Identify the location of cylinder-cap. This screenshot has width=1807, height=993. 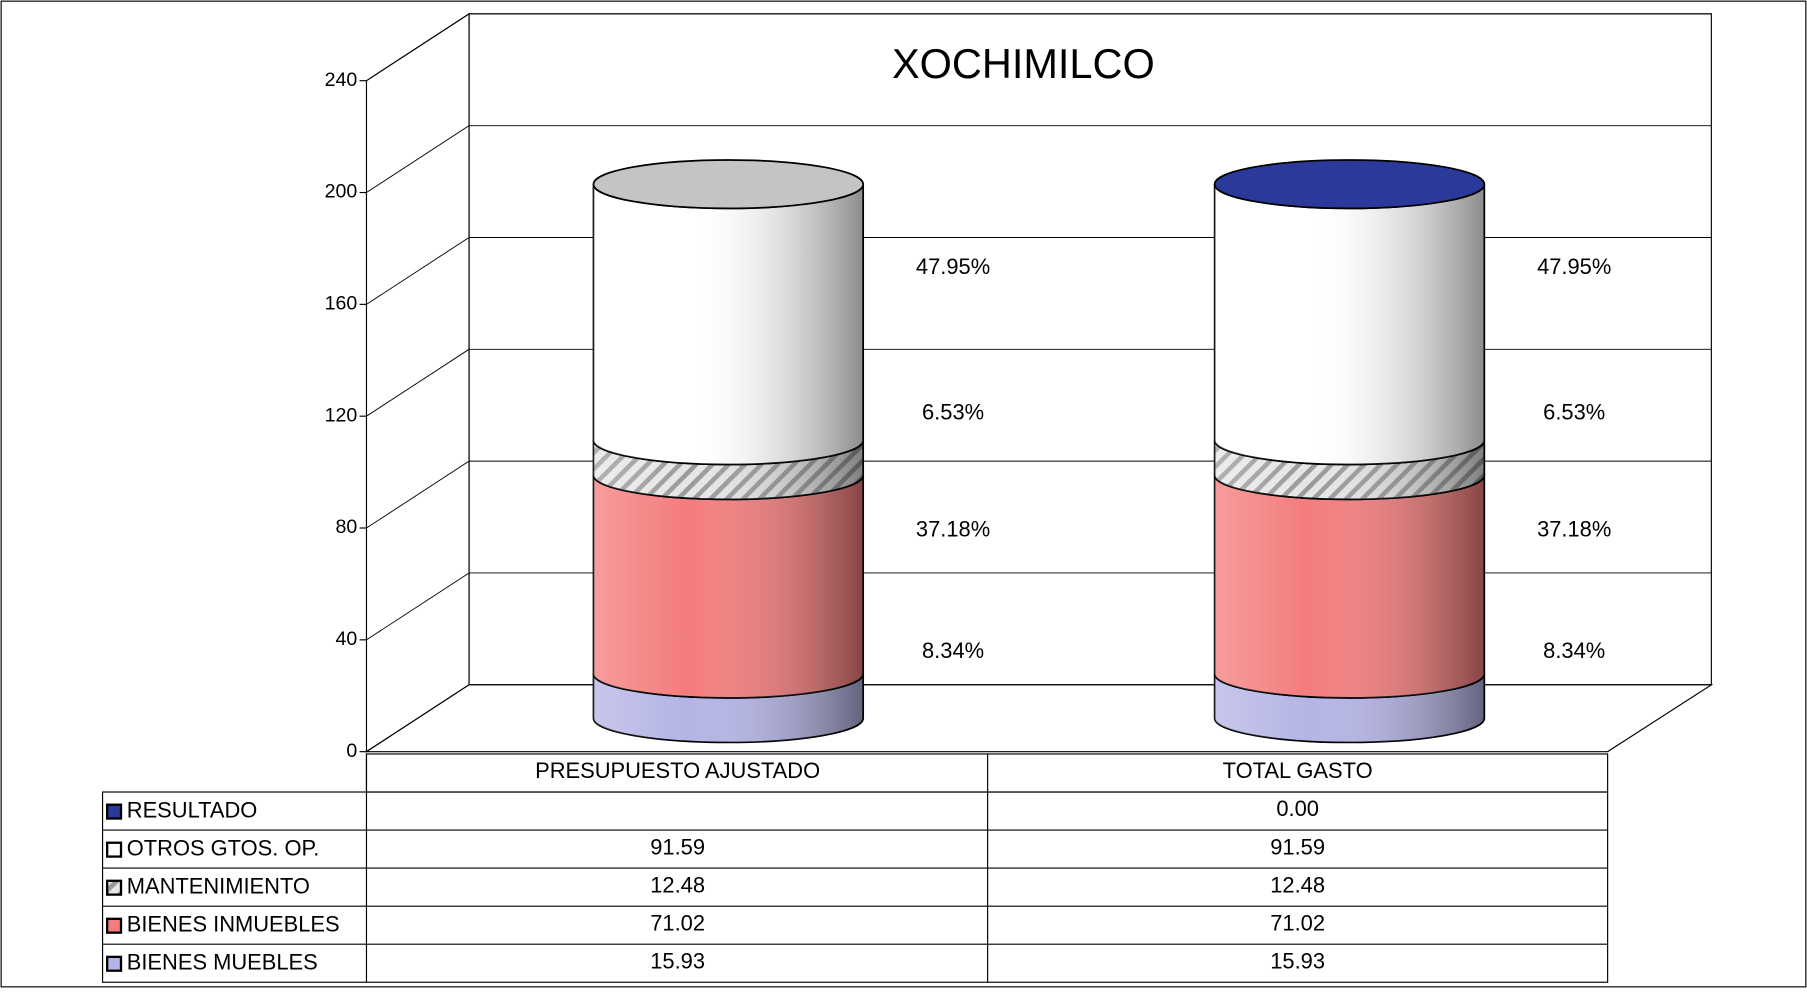
(1349, 184).